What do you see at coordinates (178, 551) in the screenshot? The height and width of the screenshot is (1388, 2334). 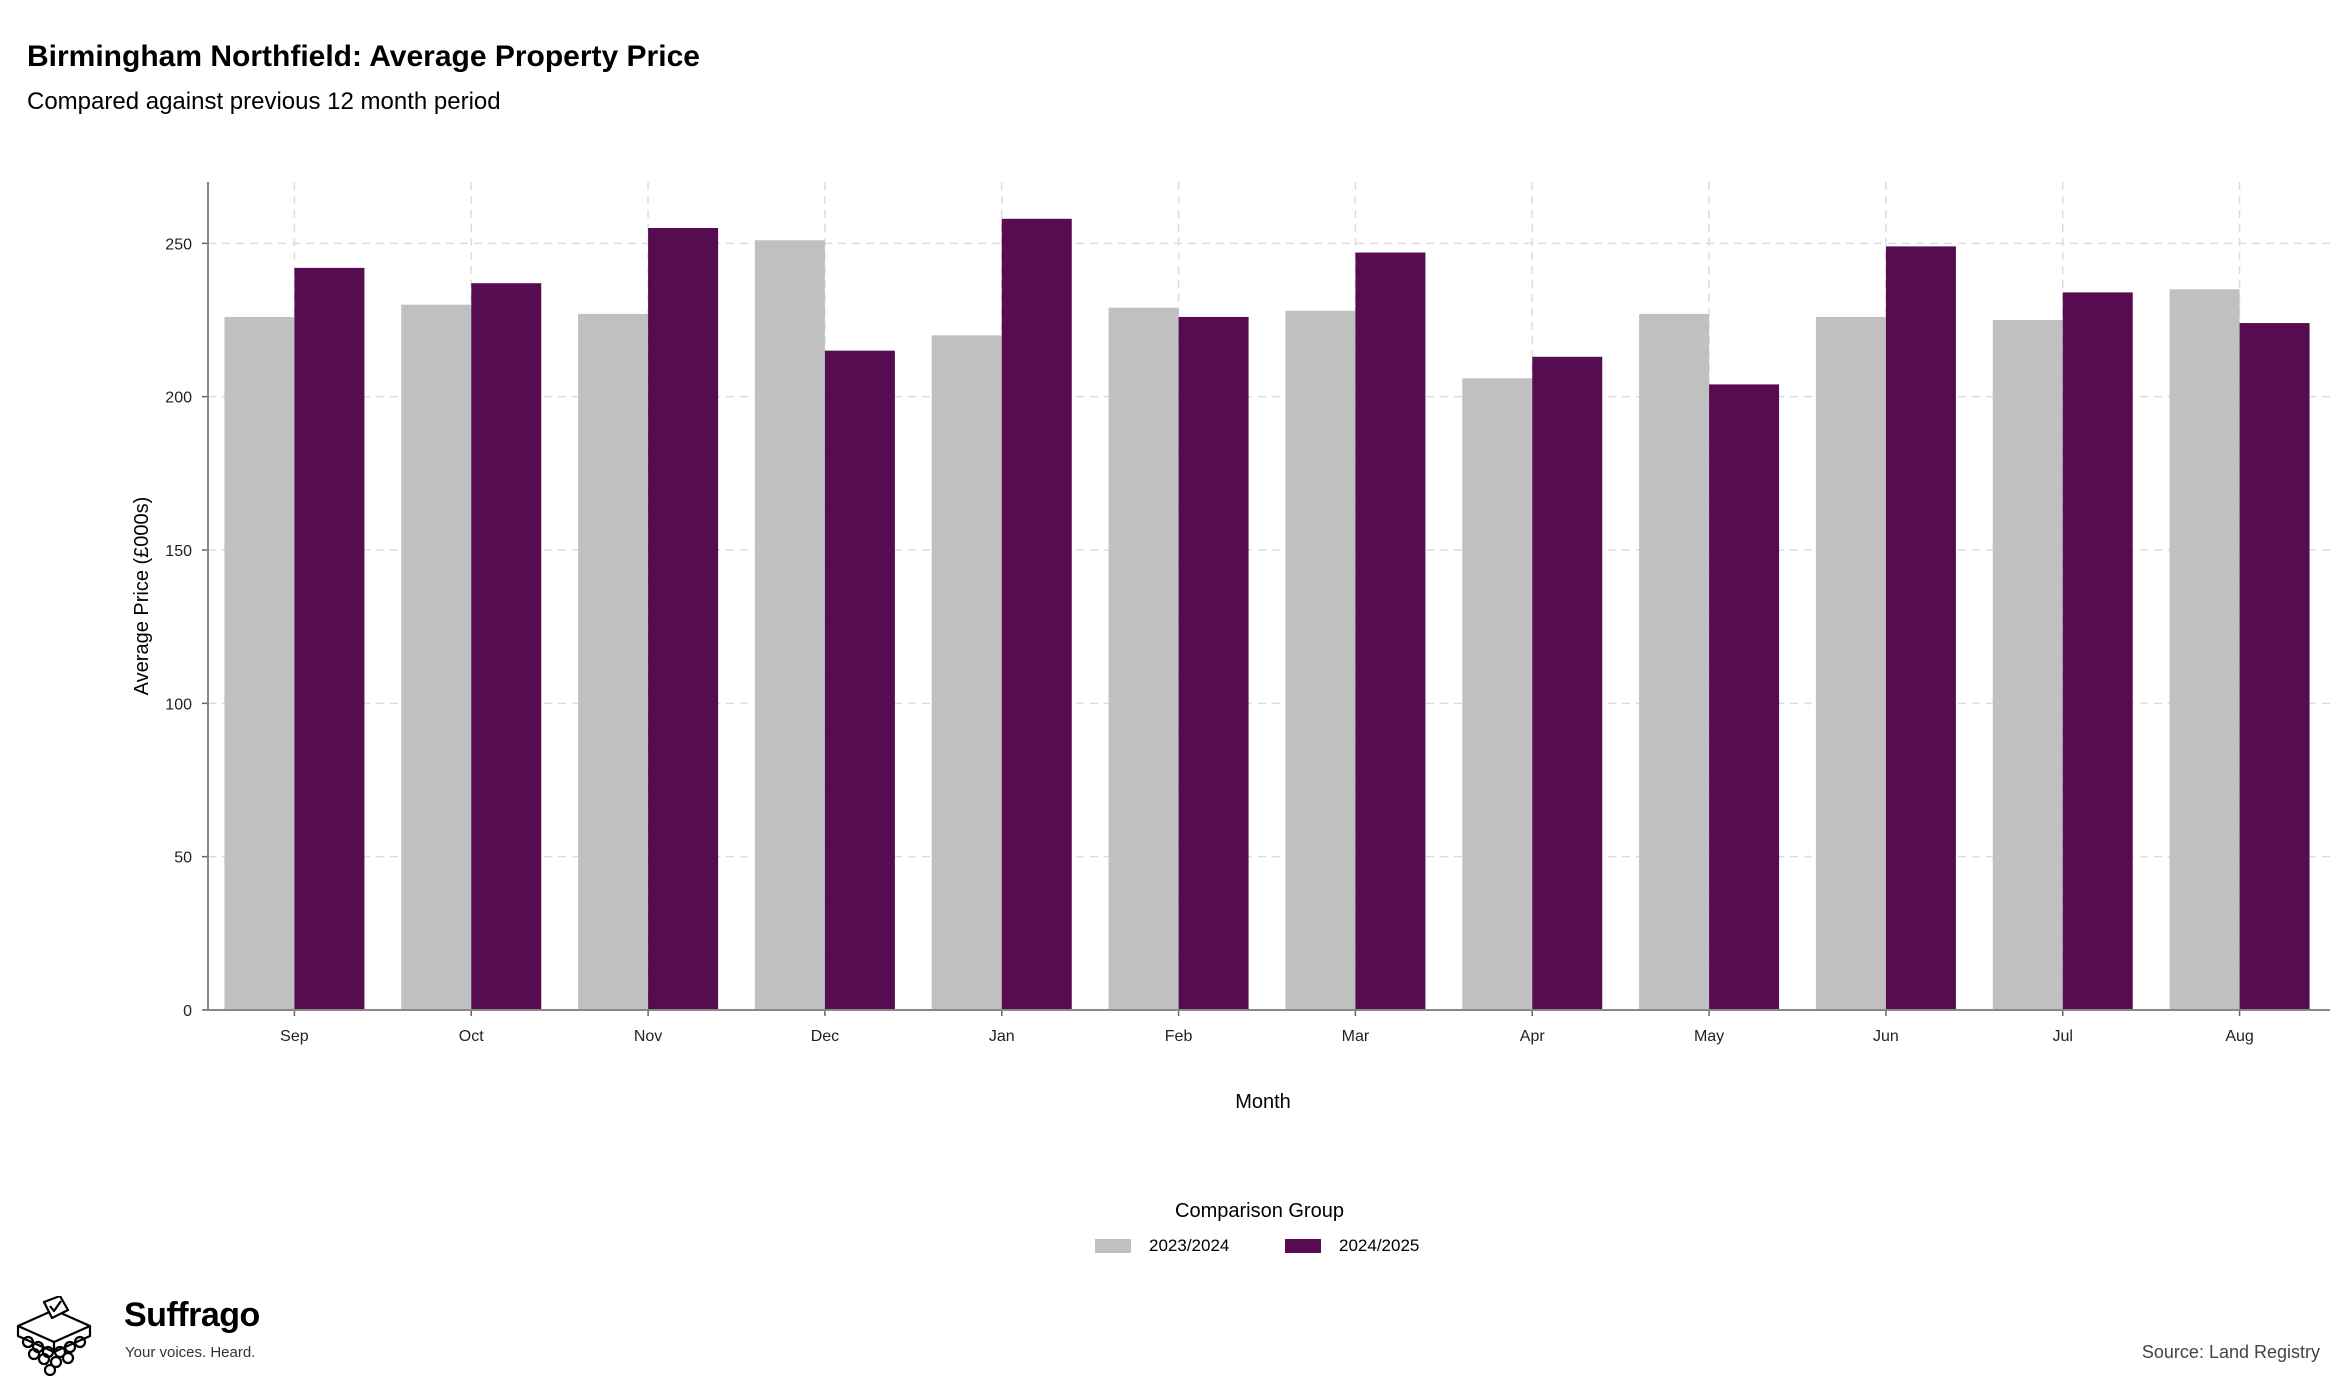 I see `y-tick-label: 150` at bounding box center [178, 551].